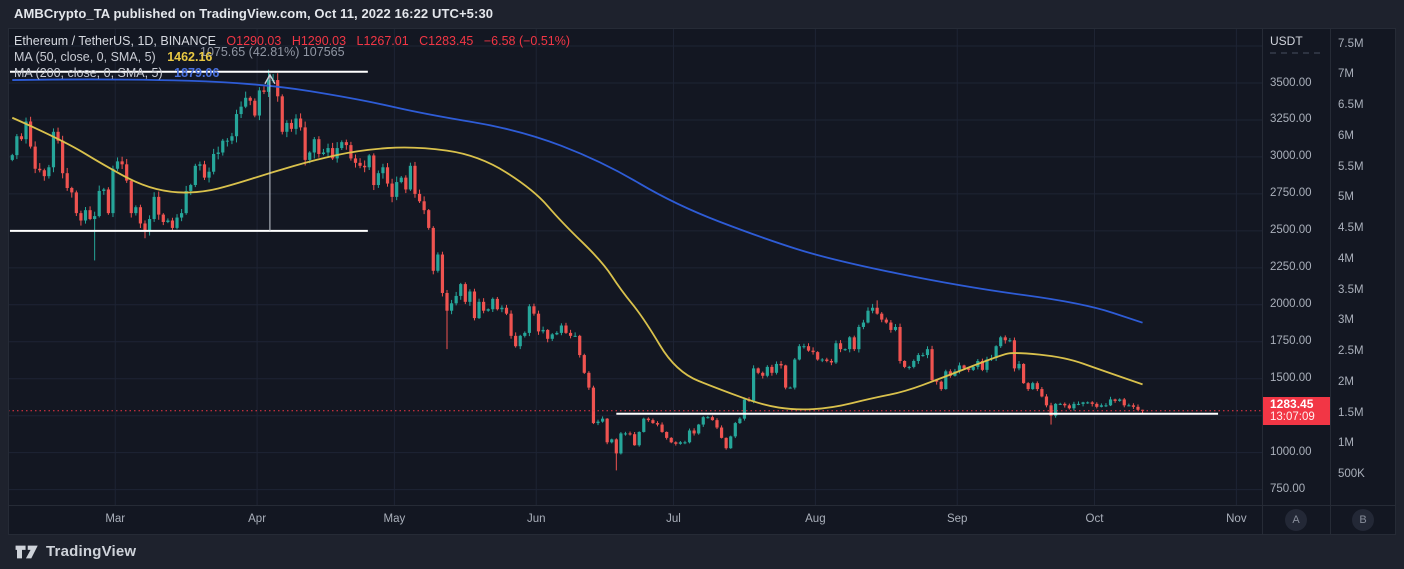  What do you see at coordinates (1262, 281) in the screenshot?
I see `price-axis-separator` at bounding box center [1262, 281].